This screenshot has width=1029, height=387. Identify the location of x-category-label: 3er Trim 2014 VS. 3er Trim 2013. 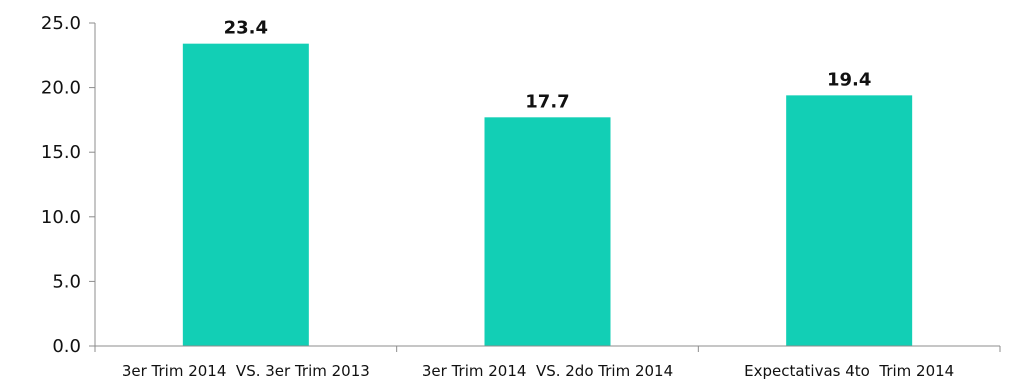
(246, 371).